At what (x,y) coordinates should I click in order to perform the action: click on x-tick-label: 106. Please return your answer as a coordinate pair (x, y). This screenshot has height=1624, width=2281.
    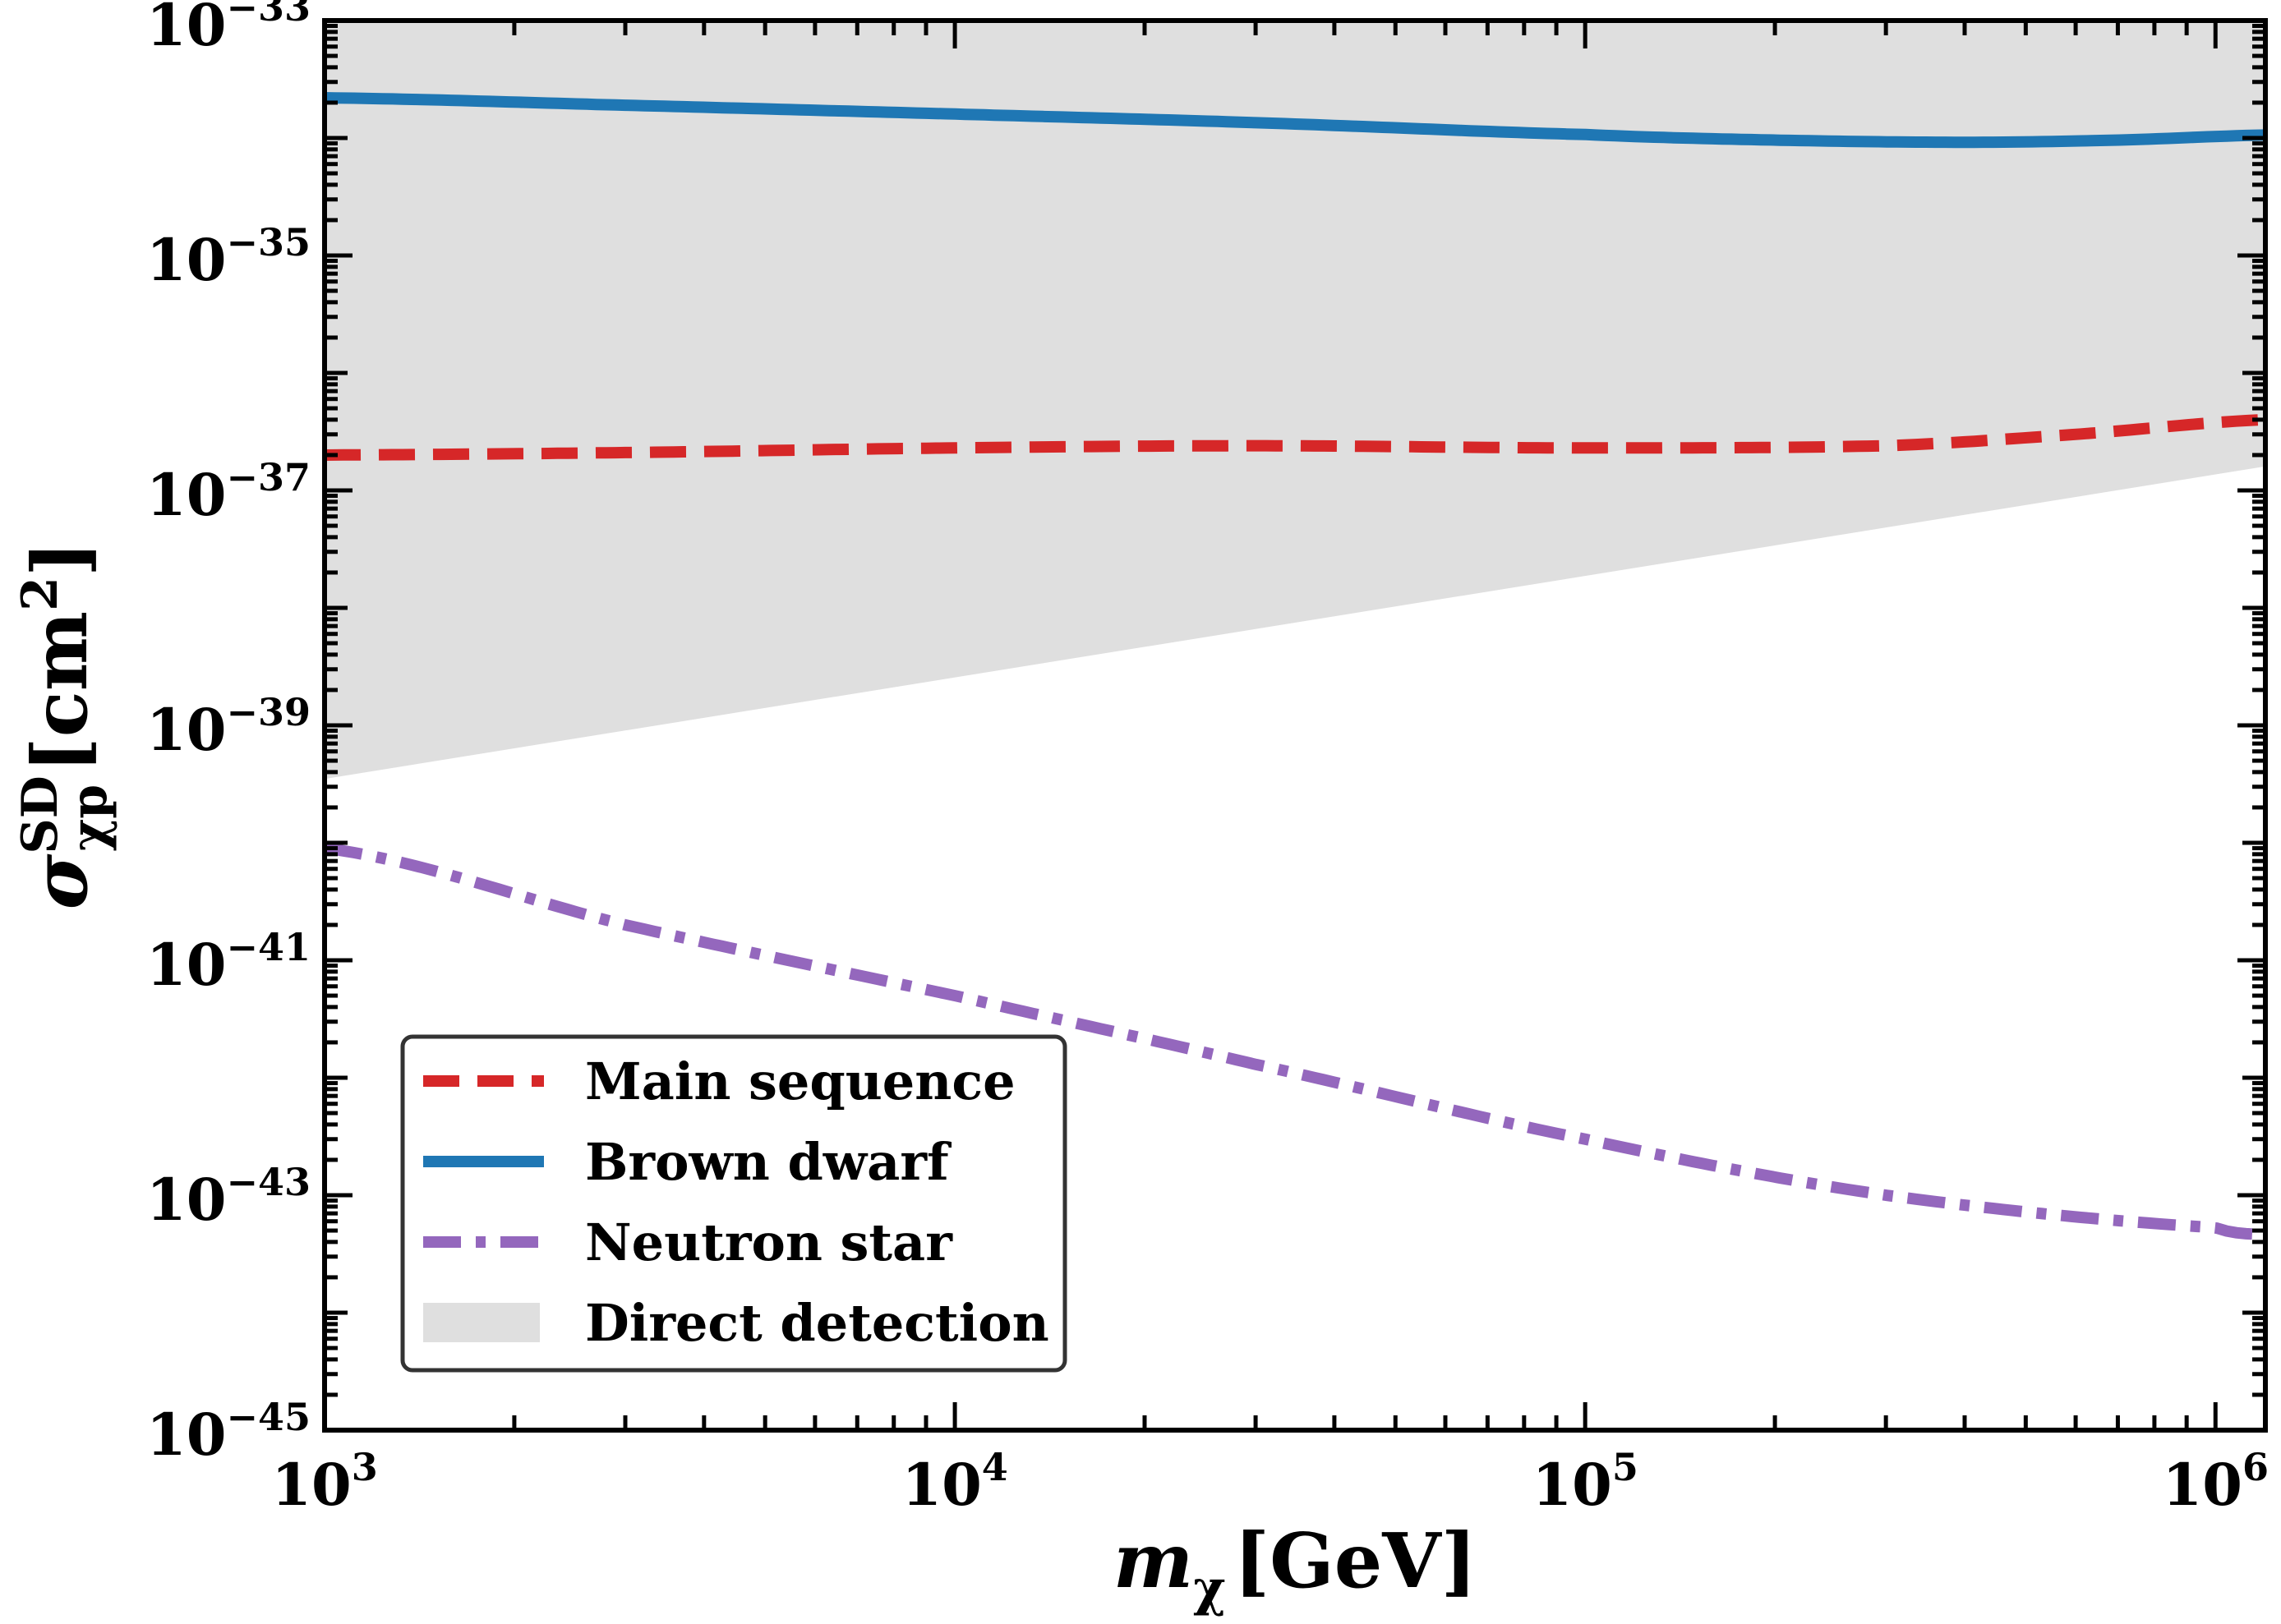
    Looking at the image, I should click on (2216, 1482).